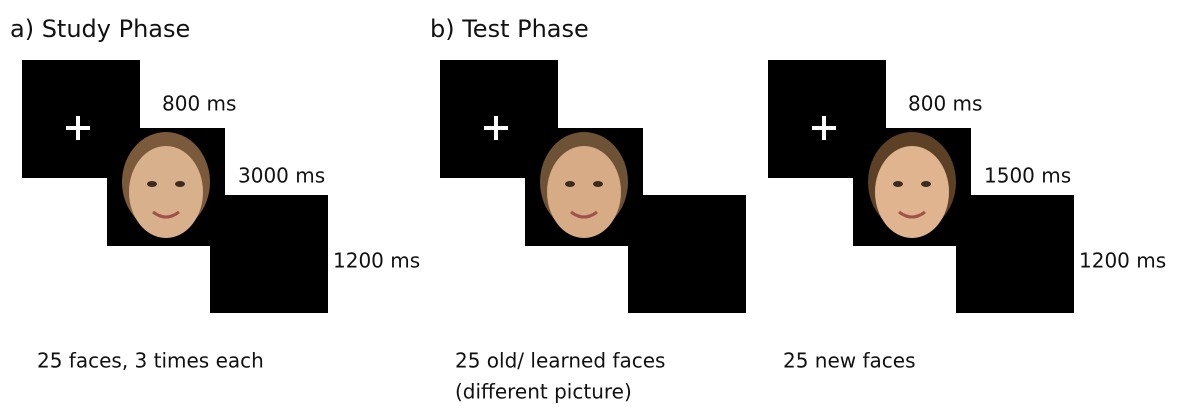 This screenshot has width=1181, height=407. I want to click on panel-title: a) Study Phase, so click(100, 29).